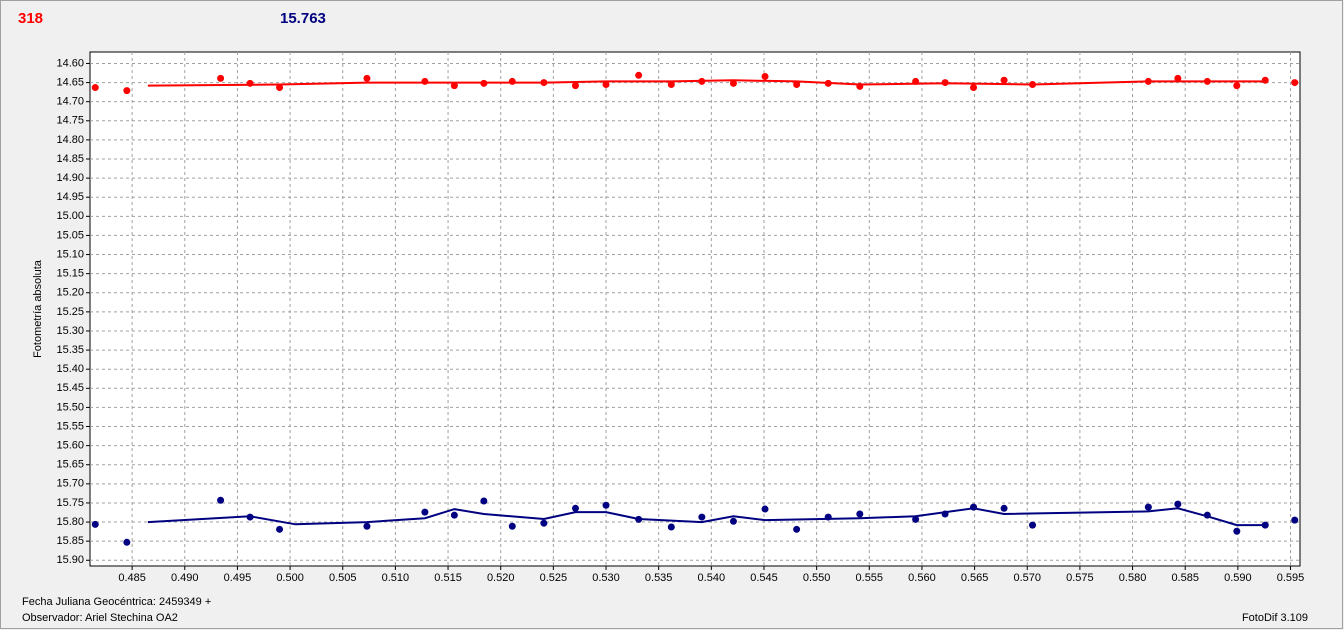  I want to click on x-tick-label: 0.585, so click(1185, 578).